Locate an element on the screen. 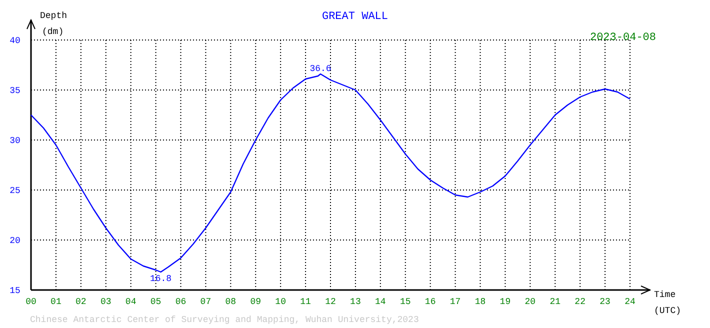 This screenshot has width=710, height=328. x-tick-label: 18 is located at coordinates (480, 302).